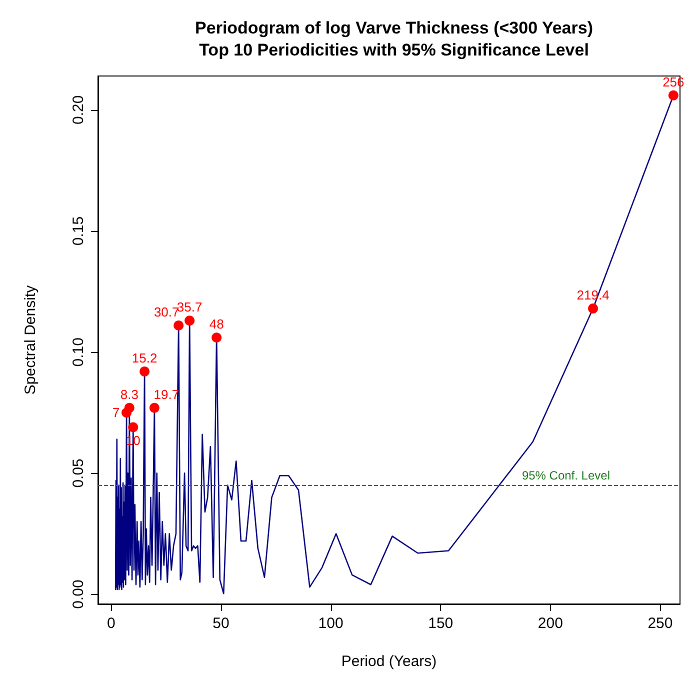 The image size is (684, 697). I want to click on annotation: 30.7, so click(167, 312).